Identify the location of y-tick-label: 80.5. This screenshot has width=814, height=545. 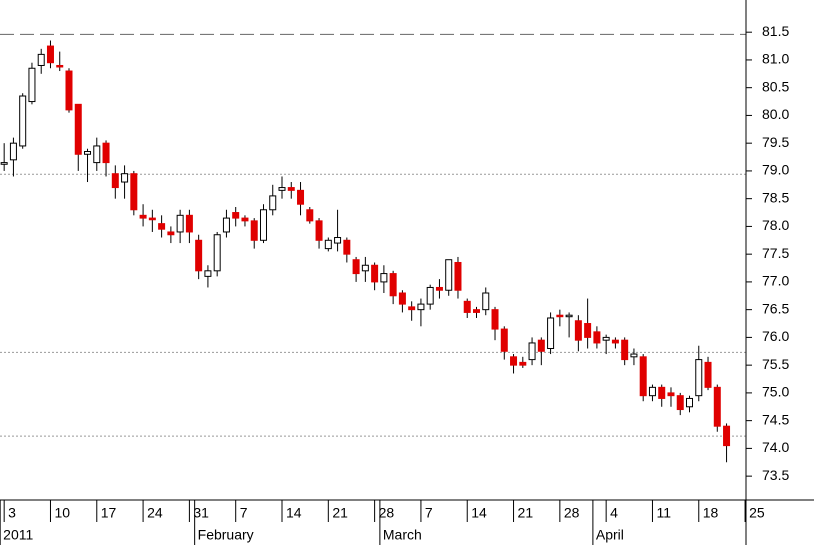
(775, 86).